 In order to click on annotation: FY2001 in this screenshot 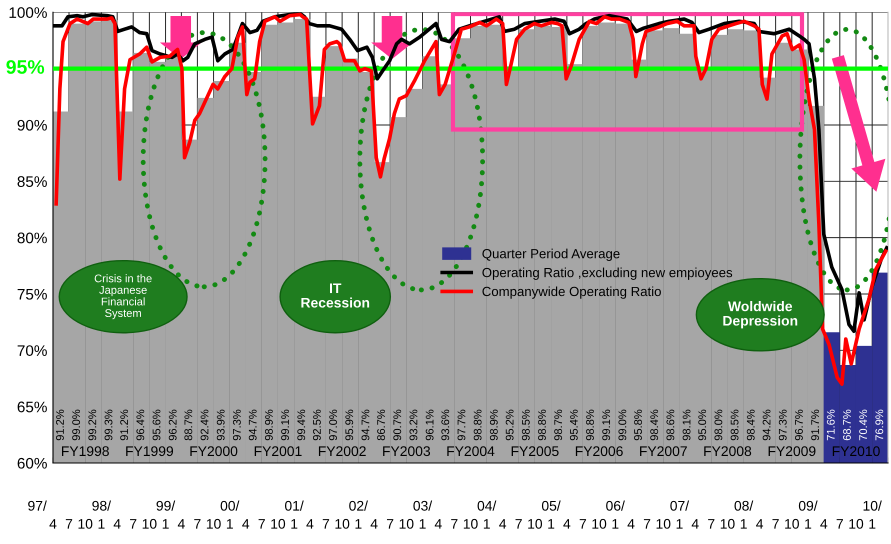, I will do `click(278, 451)`.